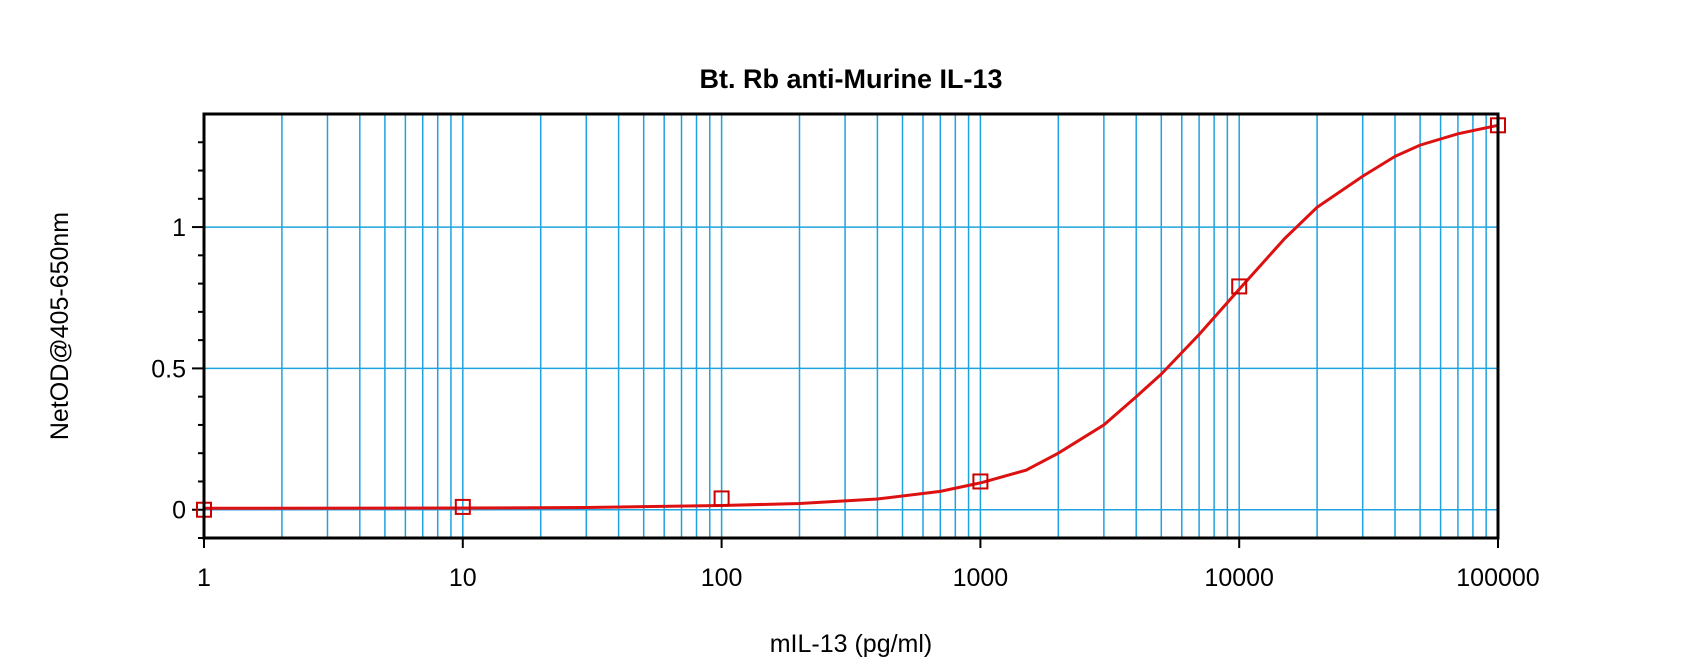  I want to click on chart-title: Bt. Rb anti-Murine IL-13, so click(851, 79).